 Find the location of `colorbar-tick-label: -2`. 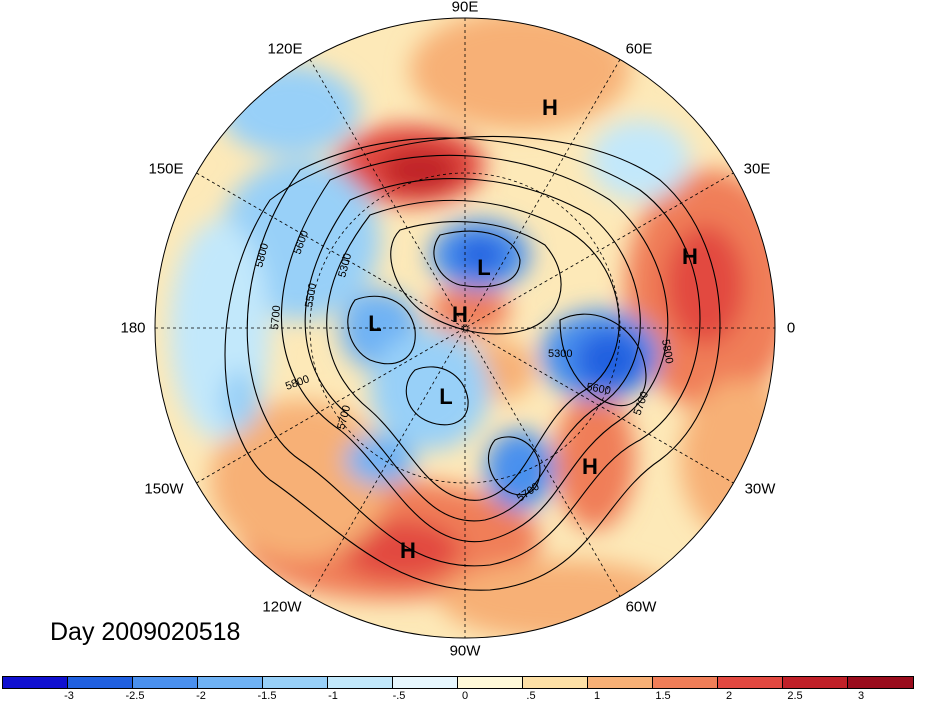

colorbar-tick-label: -2 is located at coordinates (201, 696).